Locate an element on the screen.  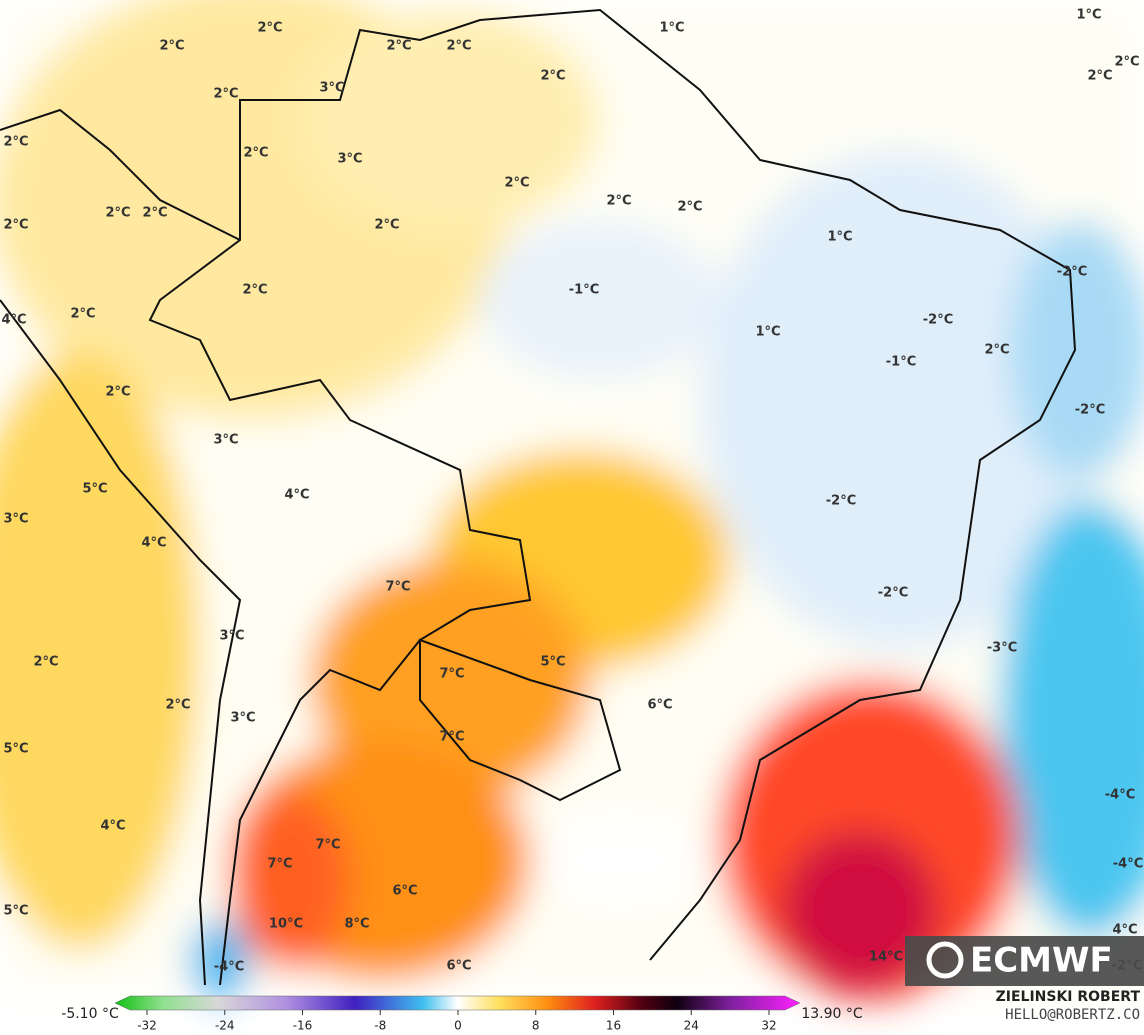
credit-name: ZIELINSKI ROBERT is located at coordinates (1068, 997).